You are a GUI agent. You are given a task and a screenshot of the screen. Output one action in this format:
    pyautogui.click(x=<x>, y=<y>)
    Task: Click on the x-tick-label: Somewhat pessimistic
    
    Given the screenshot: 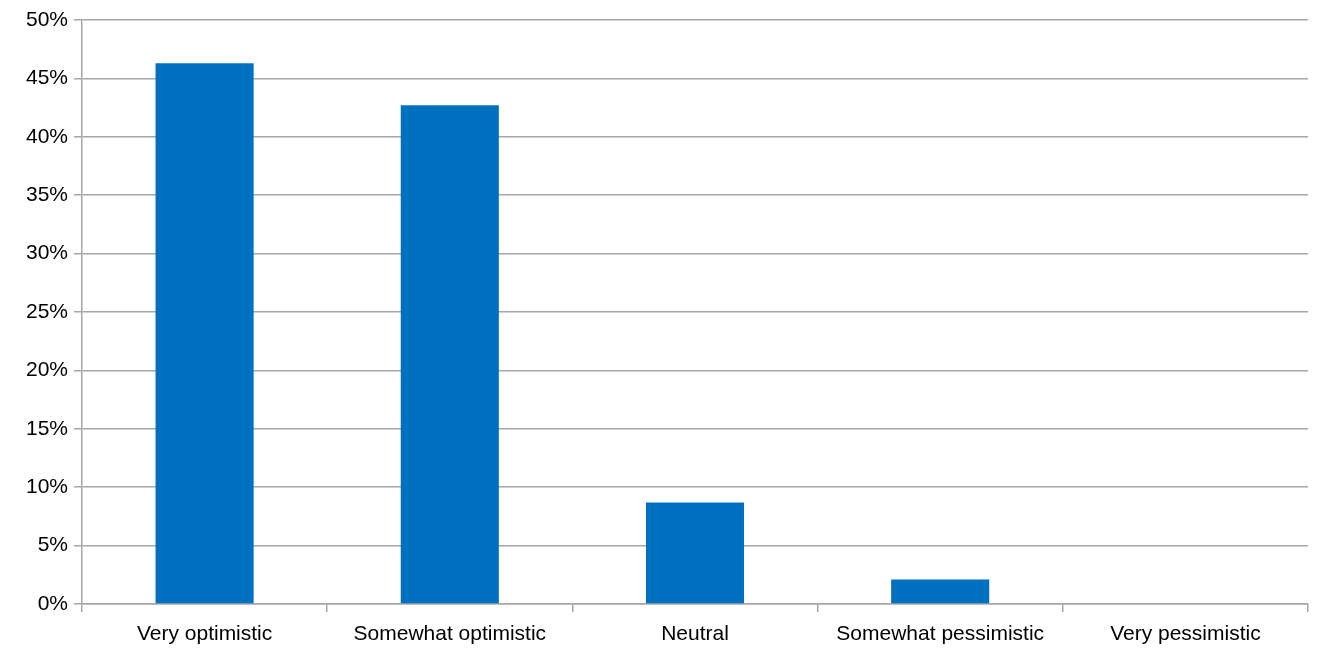 What is the action you would take?
    pyautogui.click(x=940, y=633)
    